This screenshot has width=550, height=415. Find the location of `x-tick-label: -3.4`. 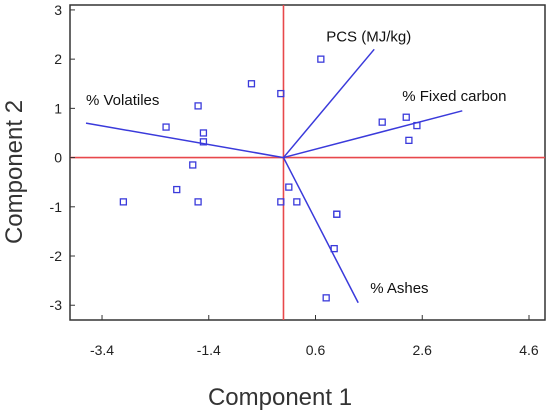

x-tick-label: -3.4 is located at coordinates (102, 350).